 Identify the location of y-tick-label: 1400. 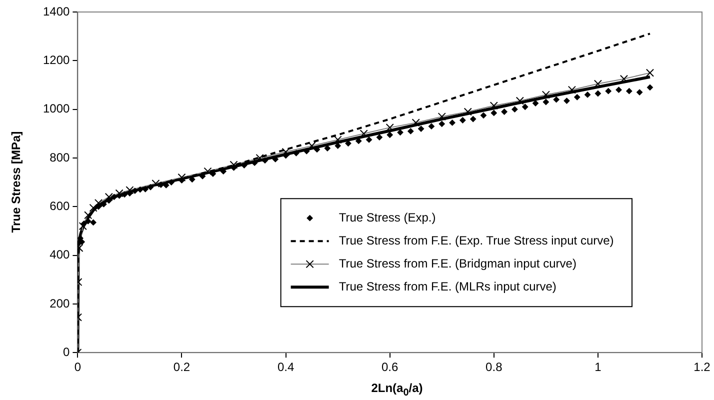
(56, 11).